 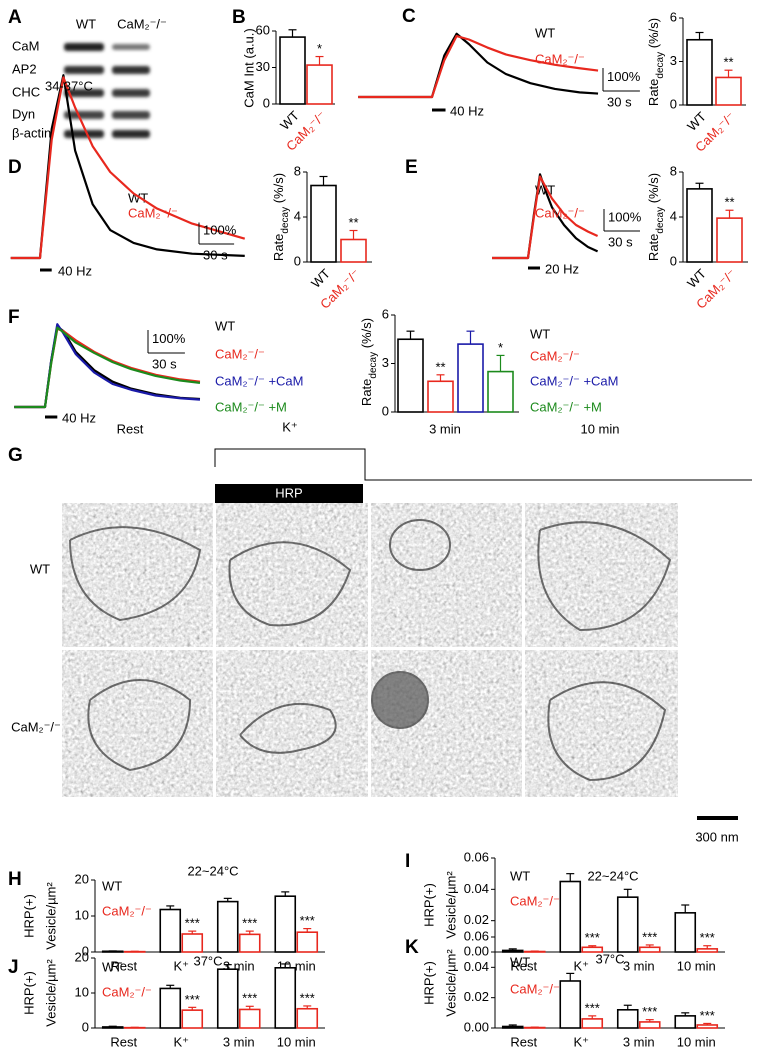 What do you see at coordinates (476, 1026) in the screenshot?
I see `y-tick-label: 0.00` at bounding box center [476, 1026].